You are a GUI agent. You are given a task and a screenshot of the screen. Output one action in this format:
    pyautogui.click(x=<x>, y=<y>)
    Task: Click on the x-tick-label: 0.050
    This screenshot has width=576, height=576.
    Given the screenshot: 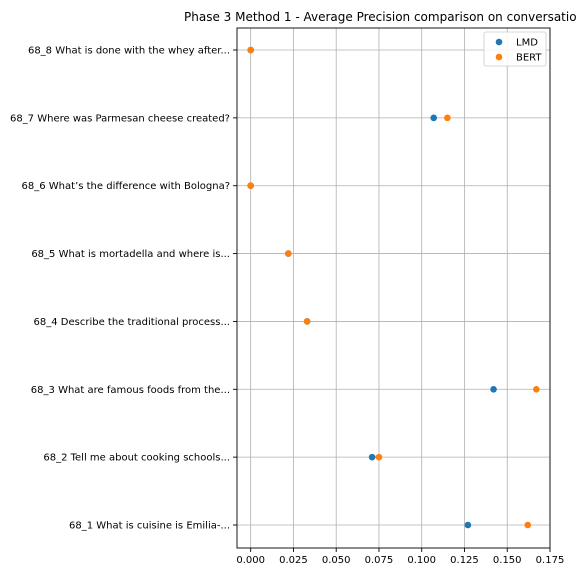 What is the action you would take?
    pyautogui.click(x=336, y=560)
    